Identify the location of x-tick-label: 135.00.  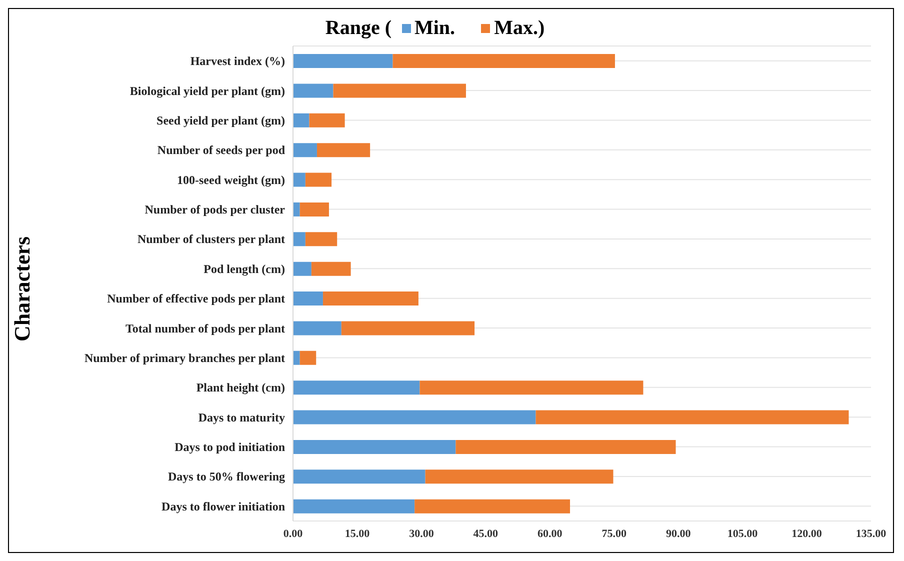
(871, 534).